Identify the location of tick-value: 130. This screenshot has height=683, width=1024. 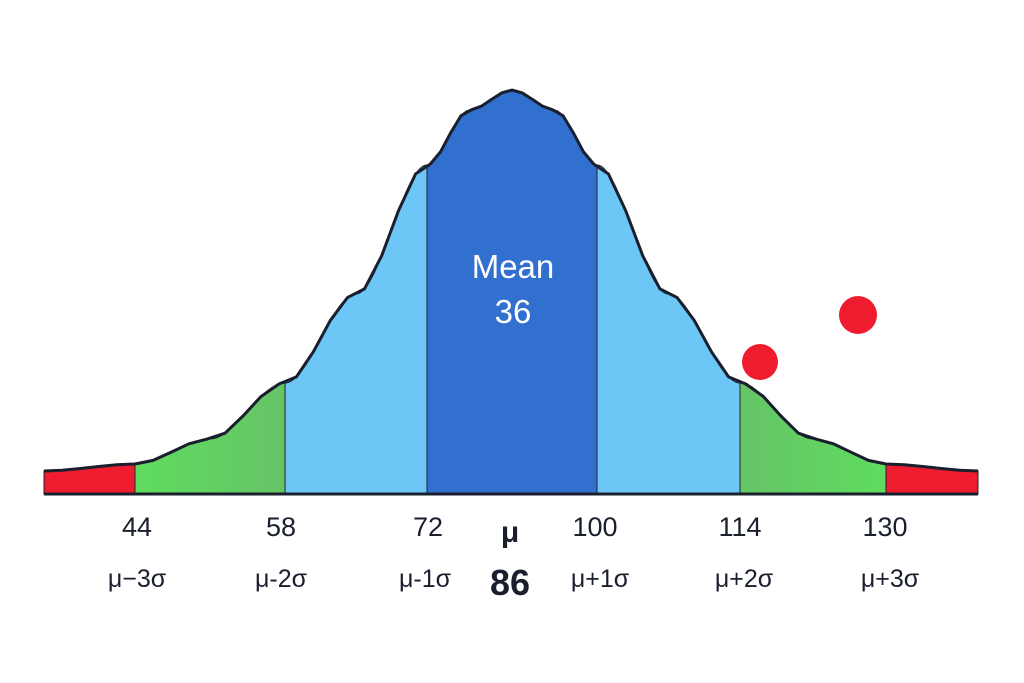
(885, 527).